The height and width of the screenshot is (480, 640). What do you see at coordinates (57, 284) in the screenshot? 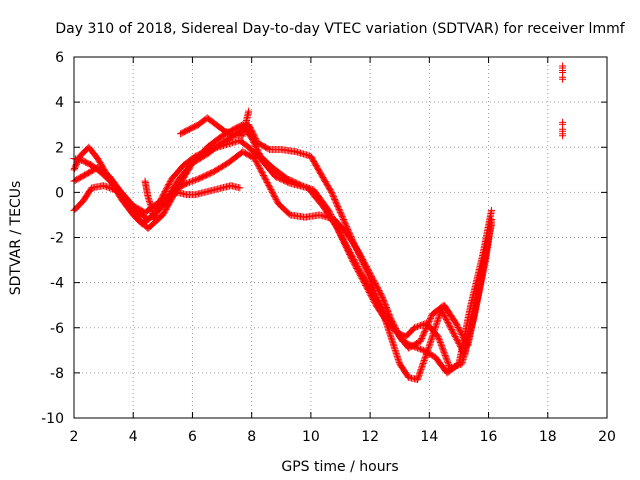
I see `y-tick-label: -4` at bounding box center [57, 284].